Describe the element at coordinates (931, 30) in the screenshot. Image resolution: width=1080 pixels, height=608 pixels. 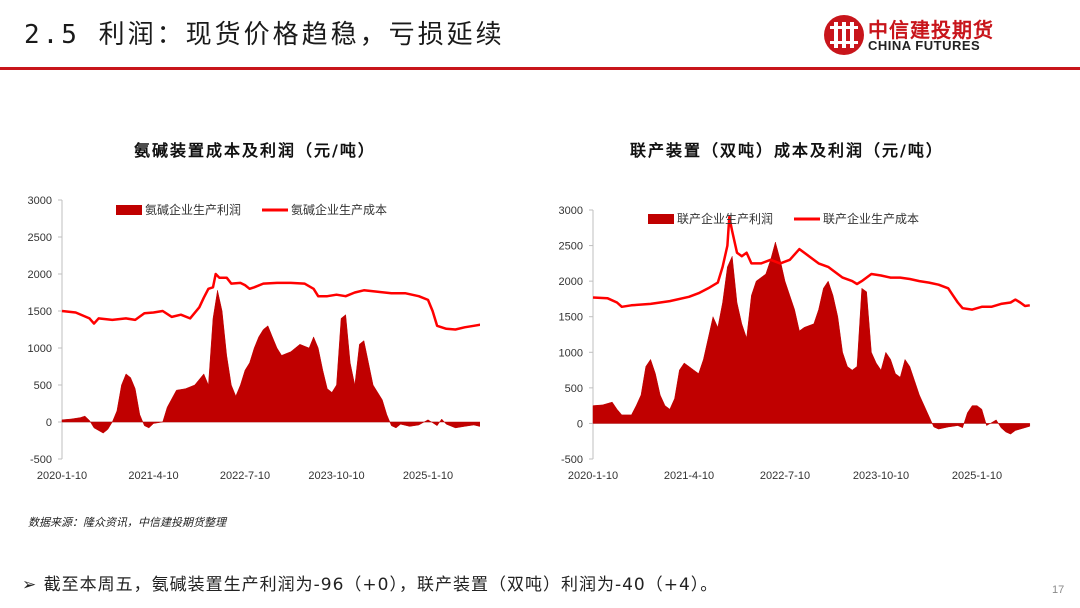
I see `logo-name-cn: 中信建投期货` at that location.